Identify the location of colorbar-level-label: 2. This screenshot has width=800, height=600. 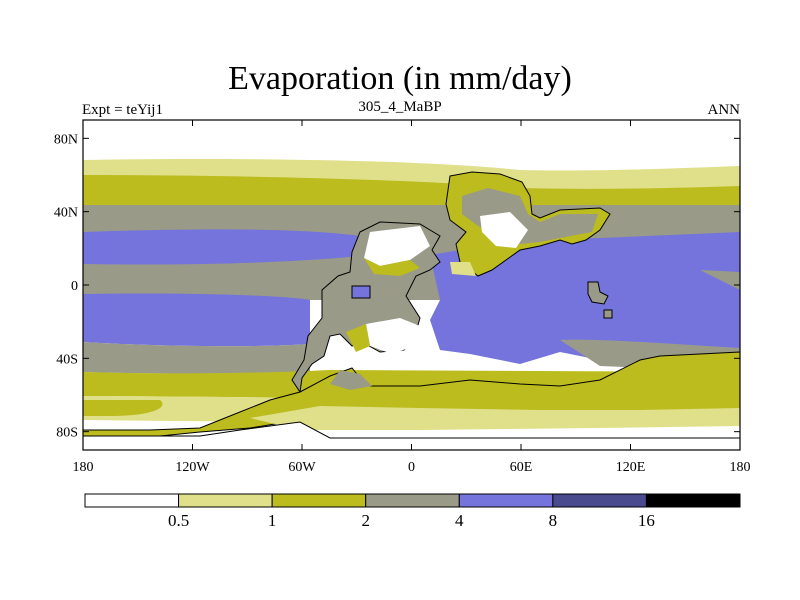
(365, 520).